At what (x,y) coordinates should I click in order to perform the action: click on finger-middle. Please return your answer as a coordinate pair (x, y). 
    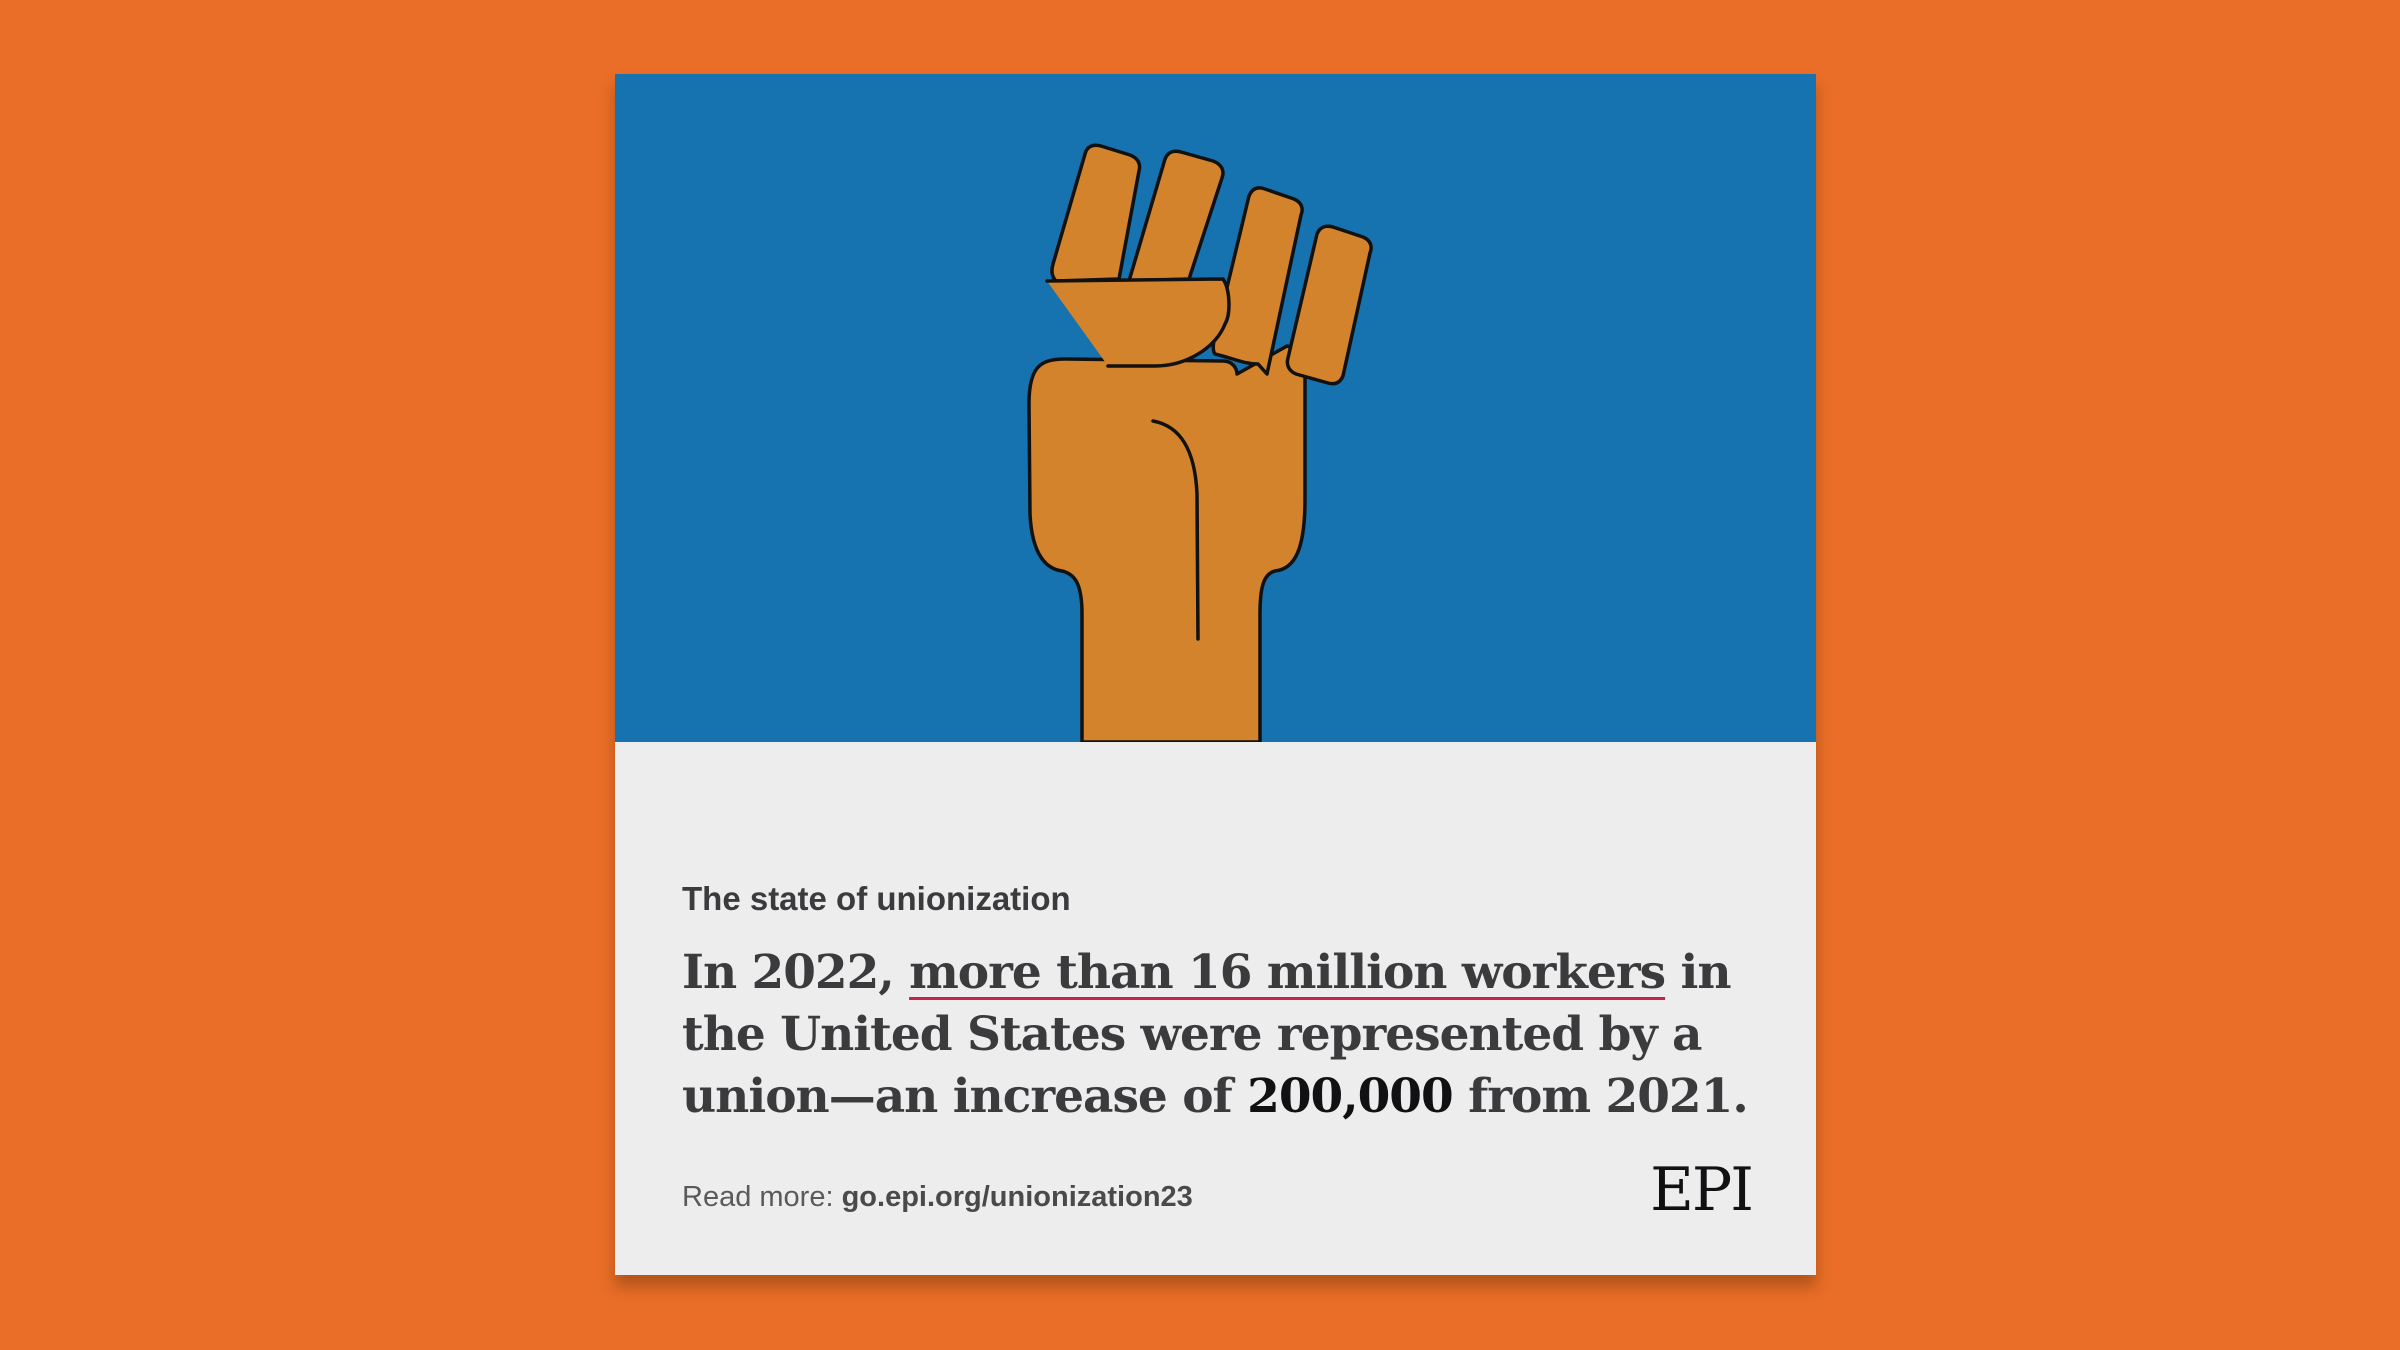
    Looking at the image, I should click on (1176, 216).